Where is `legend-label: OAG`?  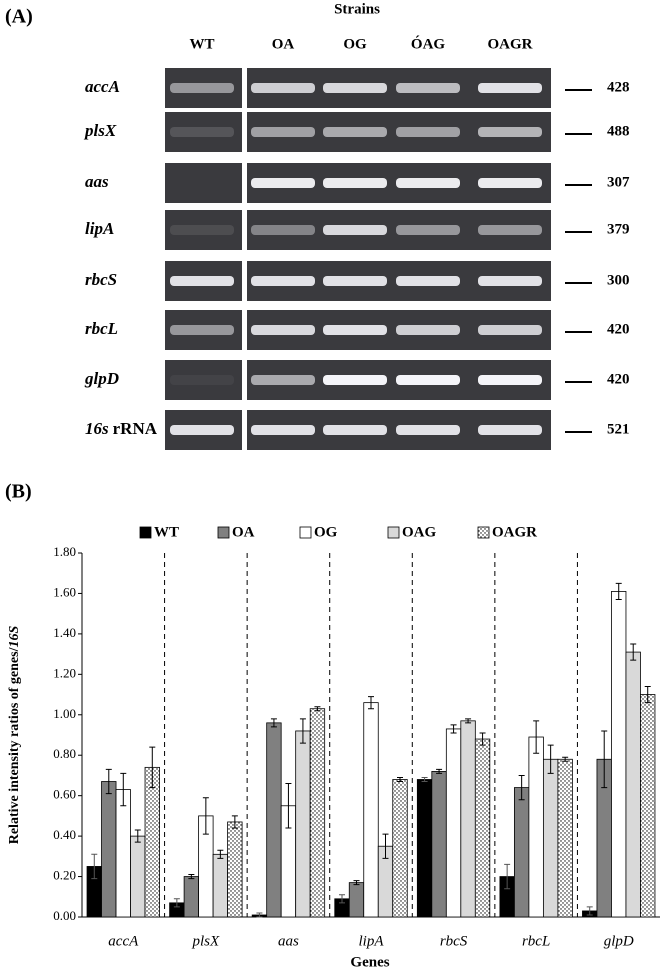 legend-label: OAG is located at coordinates (419, 532).